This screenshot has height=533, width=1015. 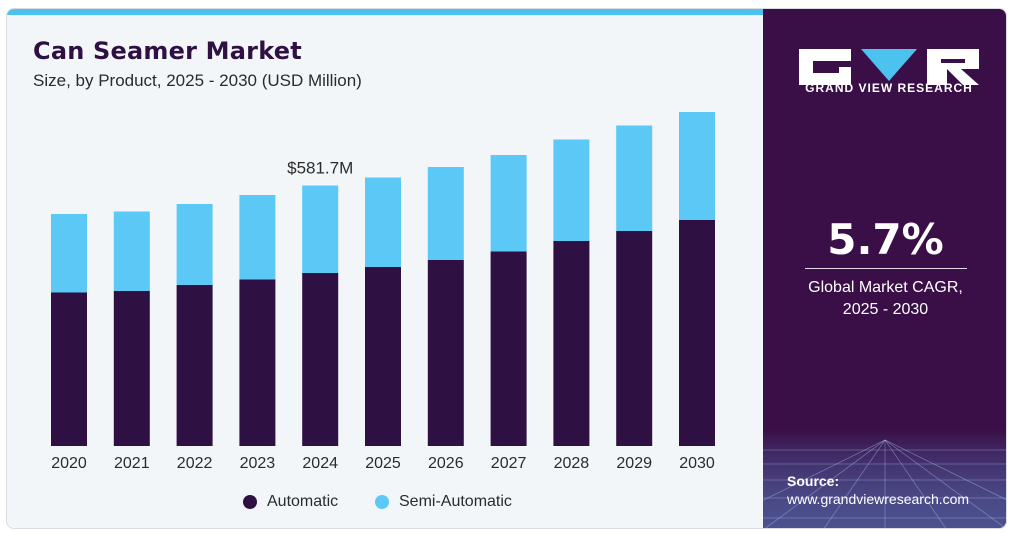 What do you see at coordinates (382, 502) in the screenshot?
I see `legend-swatch-semi-automatic` at bounding box center [382, 502].